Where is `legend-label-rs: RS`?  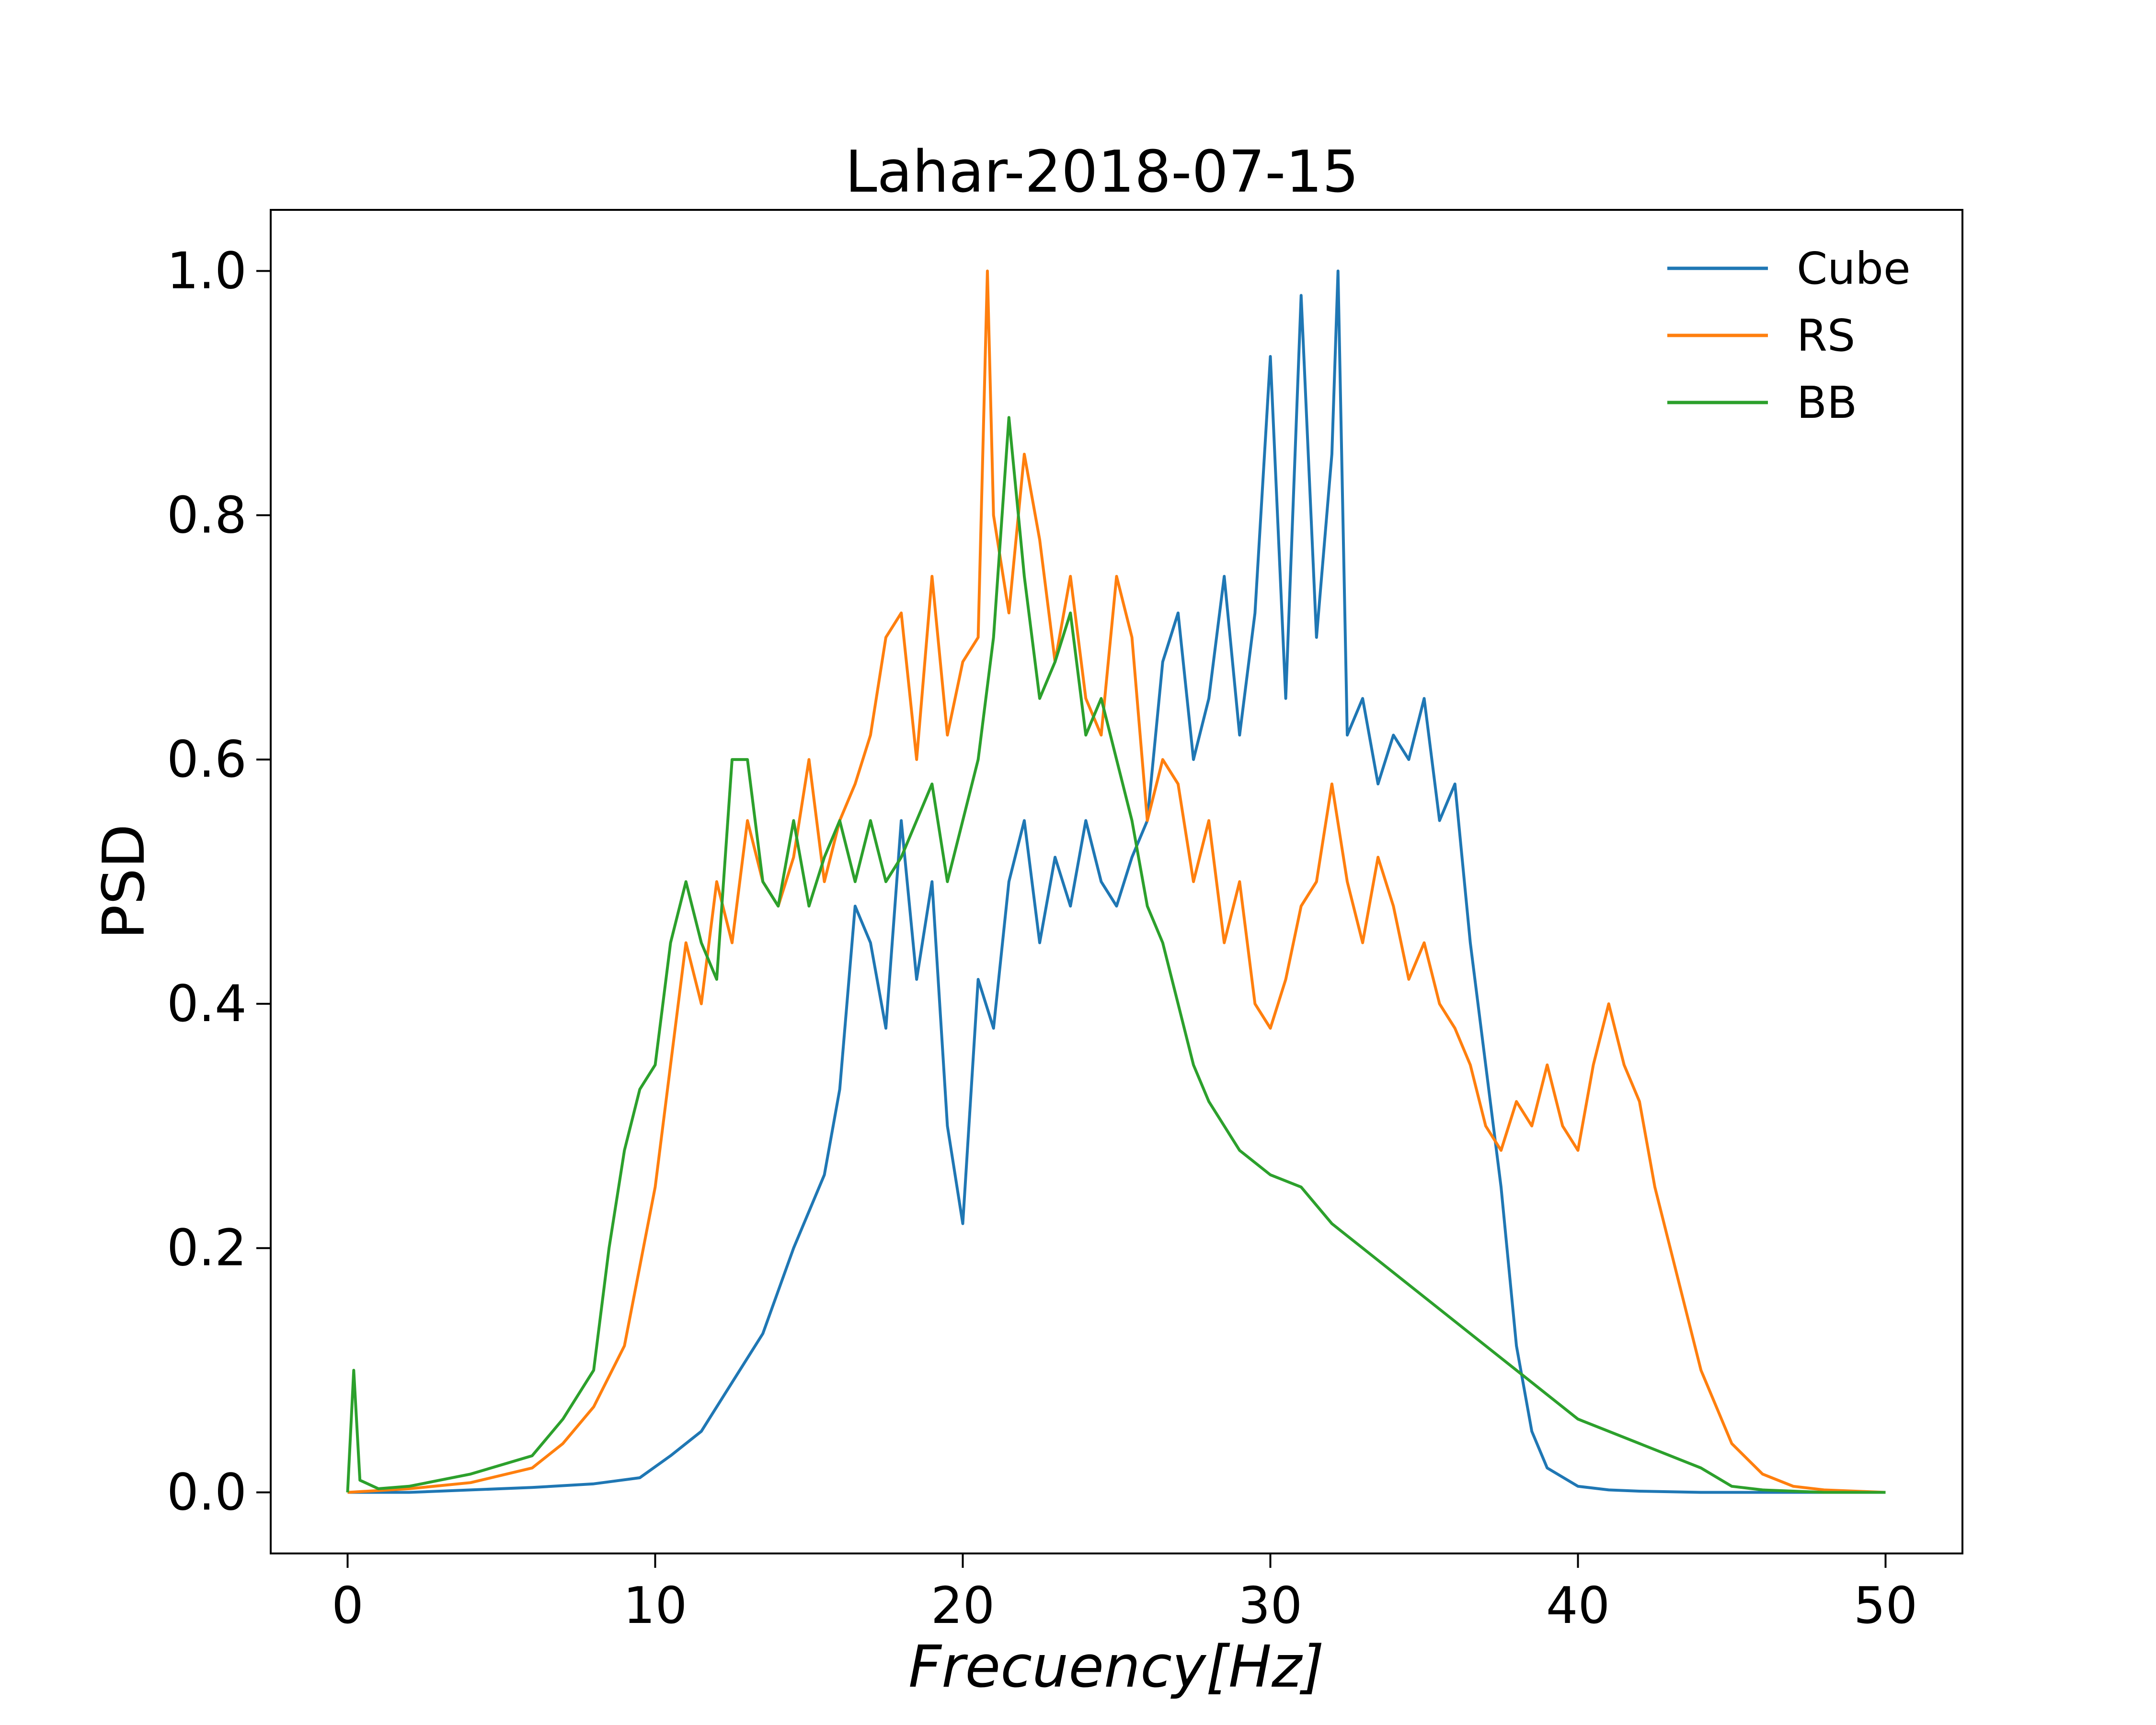
legend-label-rs: RS is located at coordinates (1826, 335).